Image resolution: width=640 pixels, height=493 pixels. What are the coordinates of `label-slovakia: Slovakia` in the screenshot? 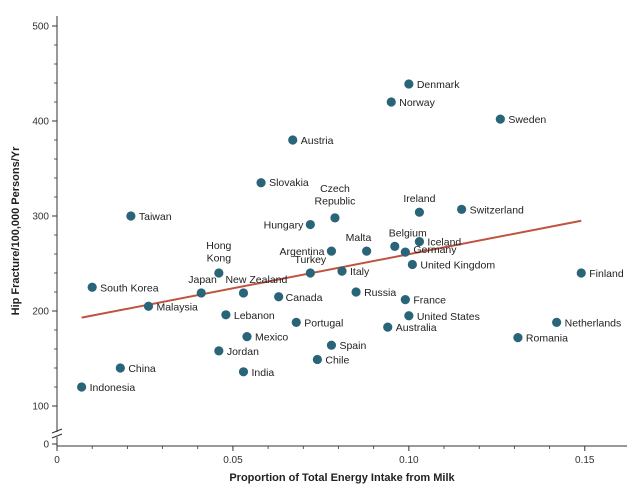 It's located at (289, 183).